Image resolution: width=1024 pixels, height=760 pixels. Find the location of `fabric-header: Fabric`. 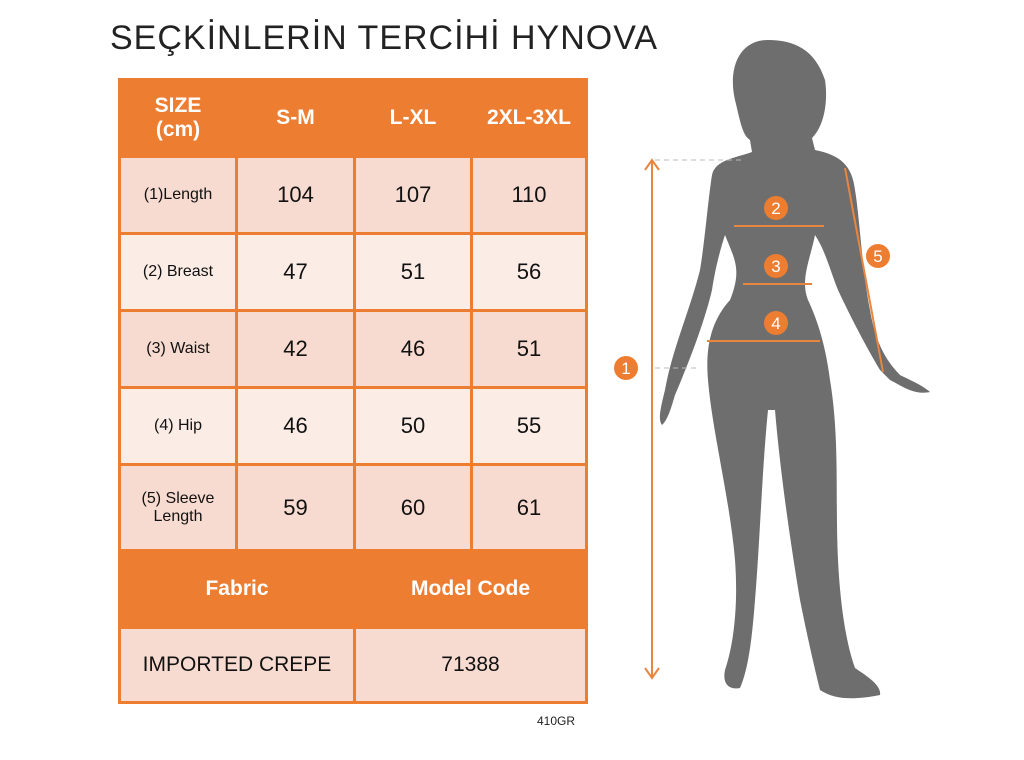

fabric-header: Fabric is located at coordinates (237, 589).